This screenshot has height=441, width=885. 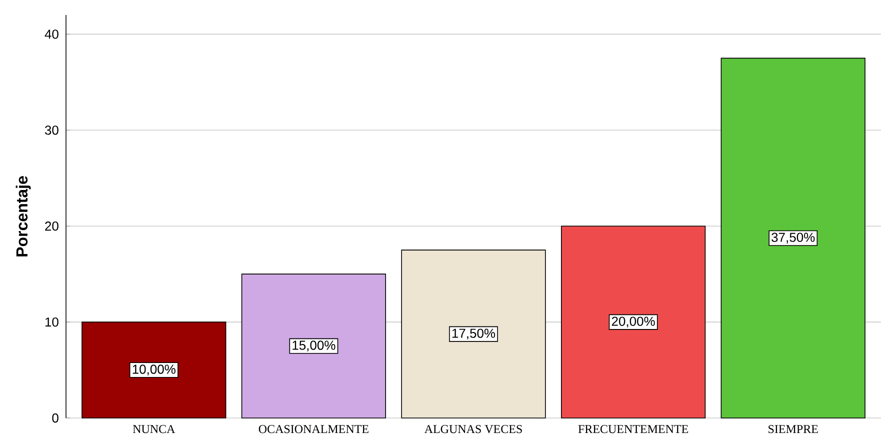 What do you see at coordinates (55, 418) in the screenshot?
I see `y-tick-label: 0` at bounding box center [55, 418].